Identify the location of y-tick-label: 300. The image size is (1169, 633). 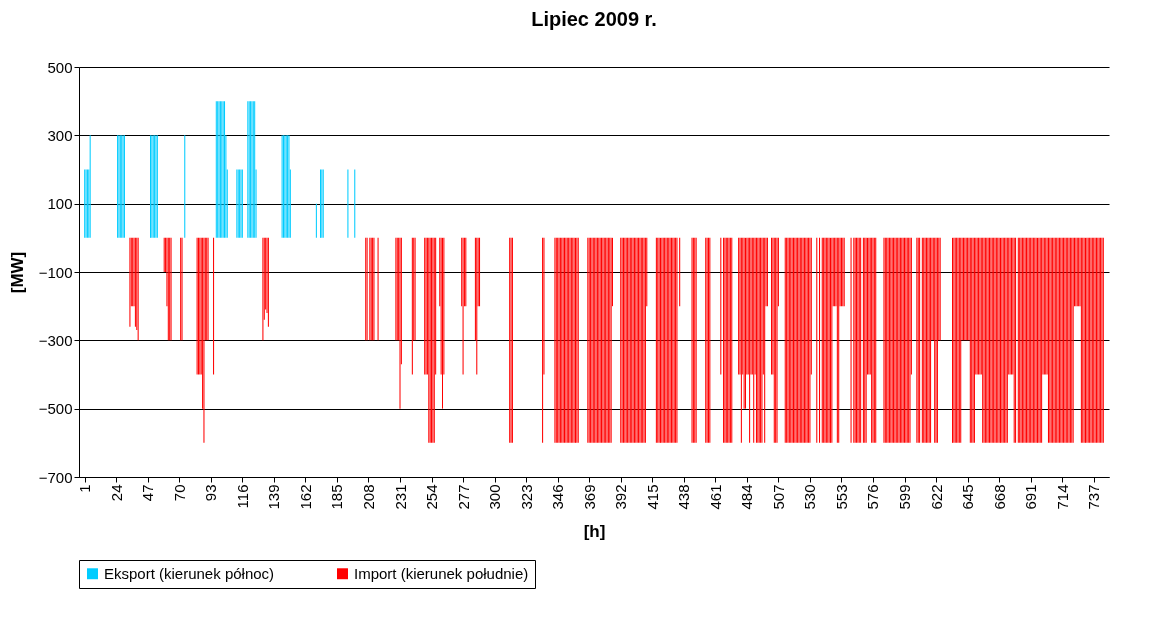
(60, 135).